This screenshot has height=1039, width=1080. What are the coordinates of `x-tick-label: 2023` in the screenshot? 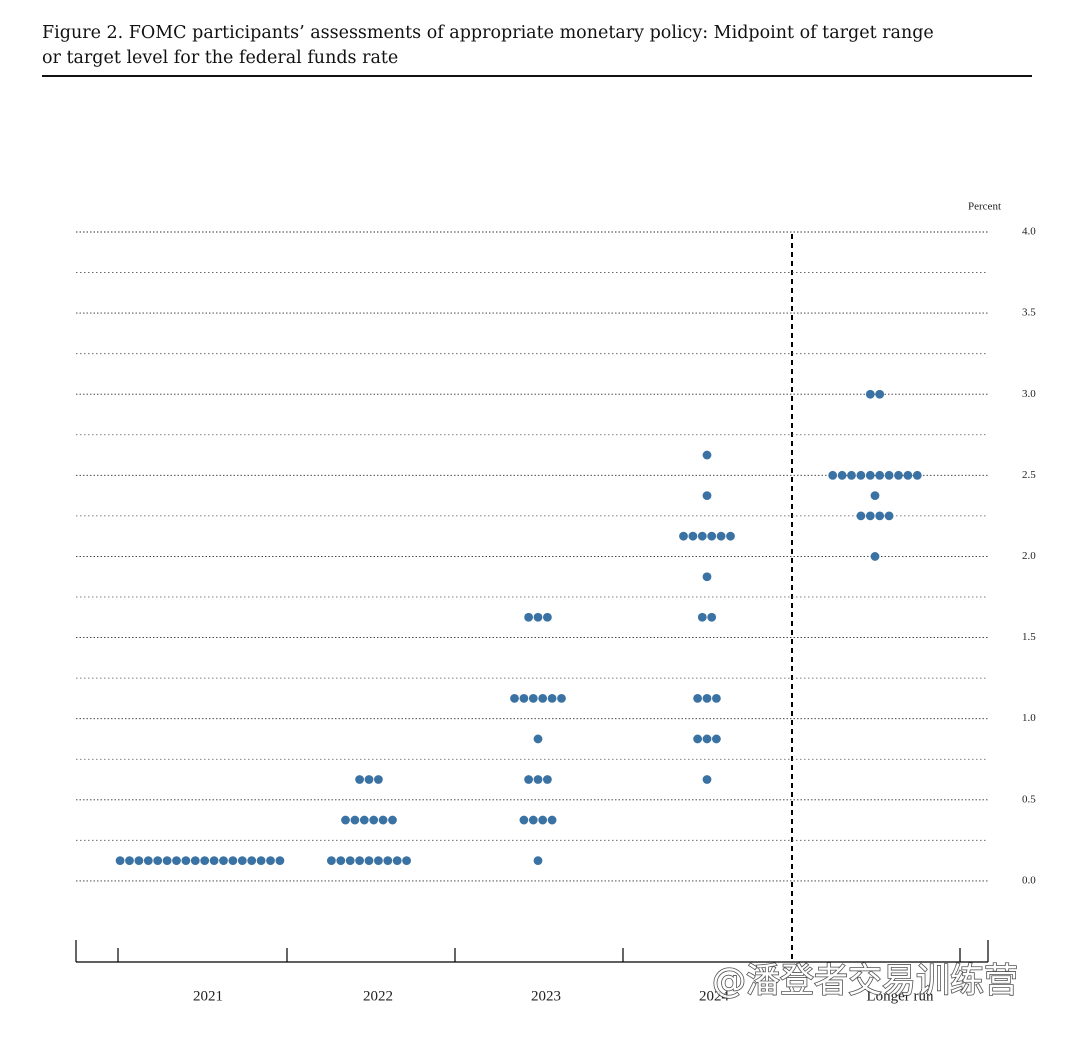 It's located at (546, 996).